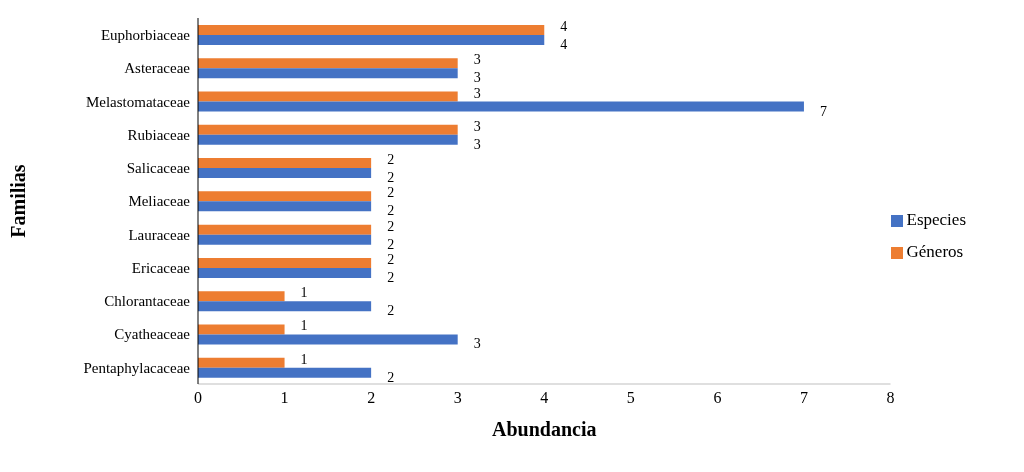 This screenshot has width=1024, height=472. I want to click on y-tick-label: Euphorbiaceae, so click(145, 34).